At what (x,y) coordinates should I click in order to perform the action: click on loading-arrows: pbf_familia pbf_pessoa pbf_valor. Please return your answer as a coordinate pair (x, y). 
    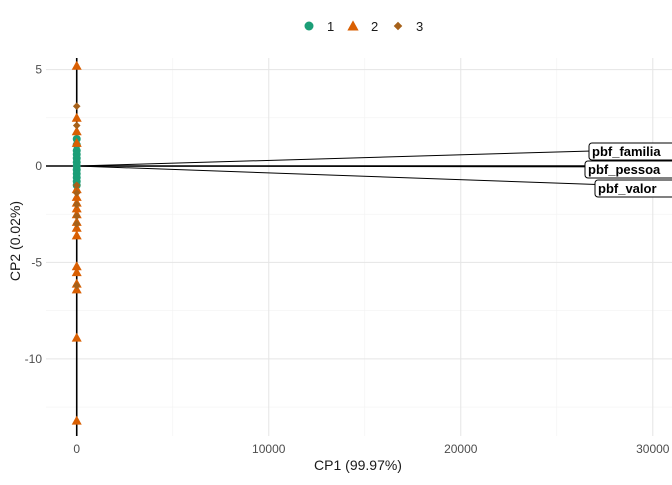
    Looking at the image, I should click on (374, 170).